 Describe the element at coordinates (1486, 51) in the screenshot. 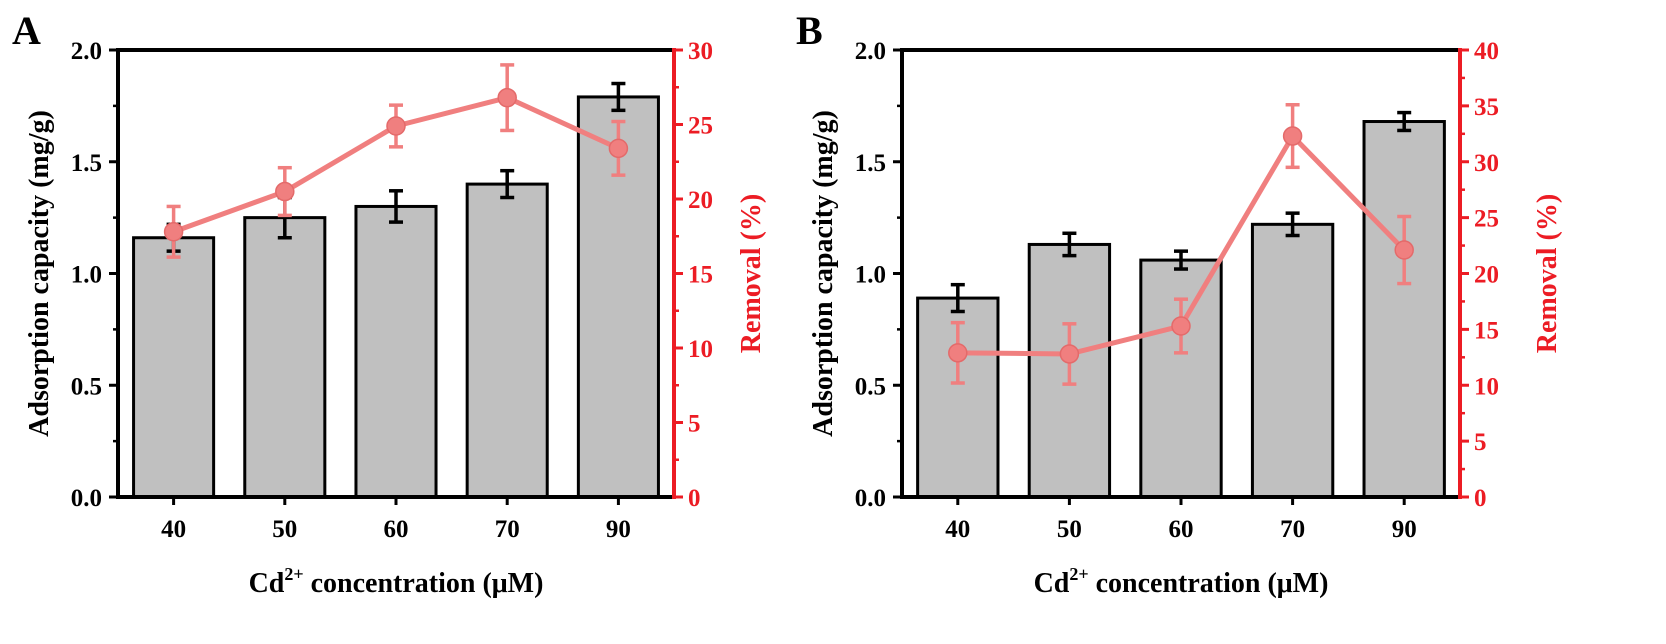

I see `y2-tick-label: 40` at that location.